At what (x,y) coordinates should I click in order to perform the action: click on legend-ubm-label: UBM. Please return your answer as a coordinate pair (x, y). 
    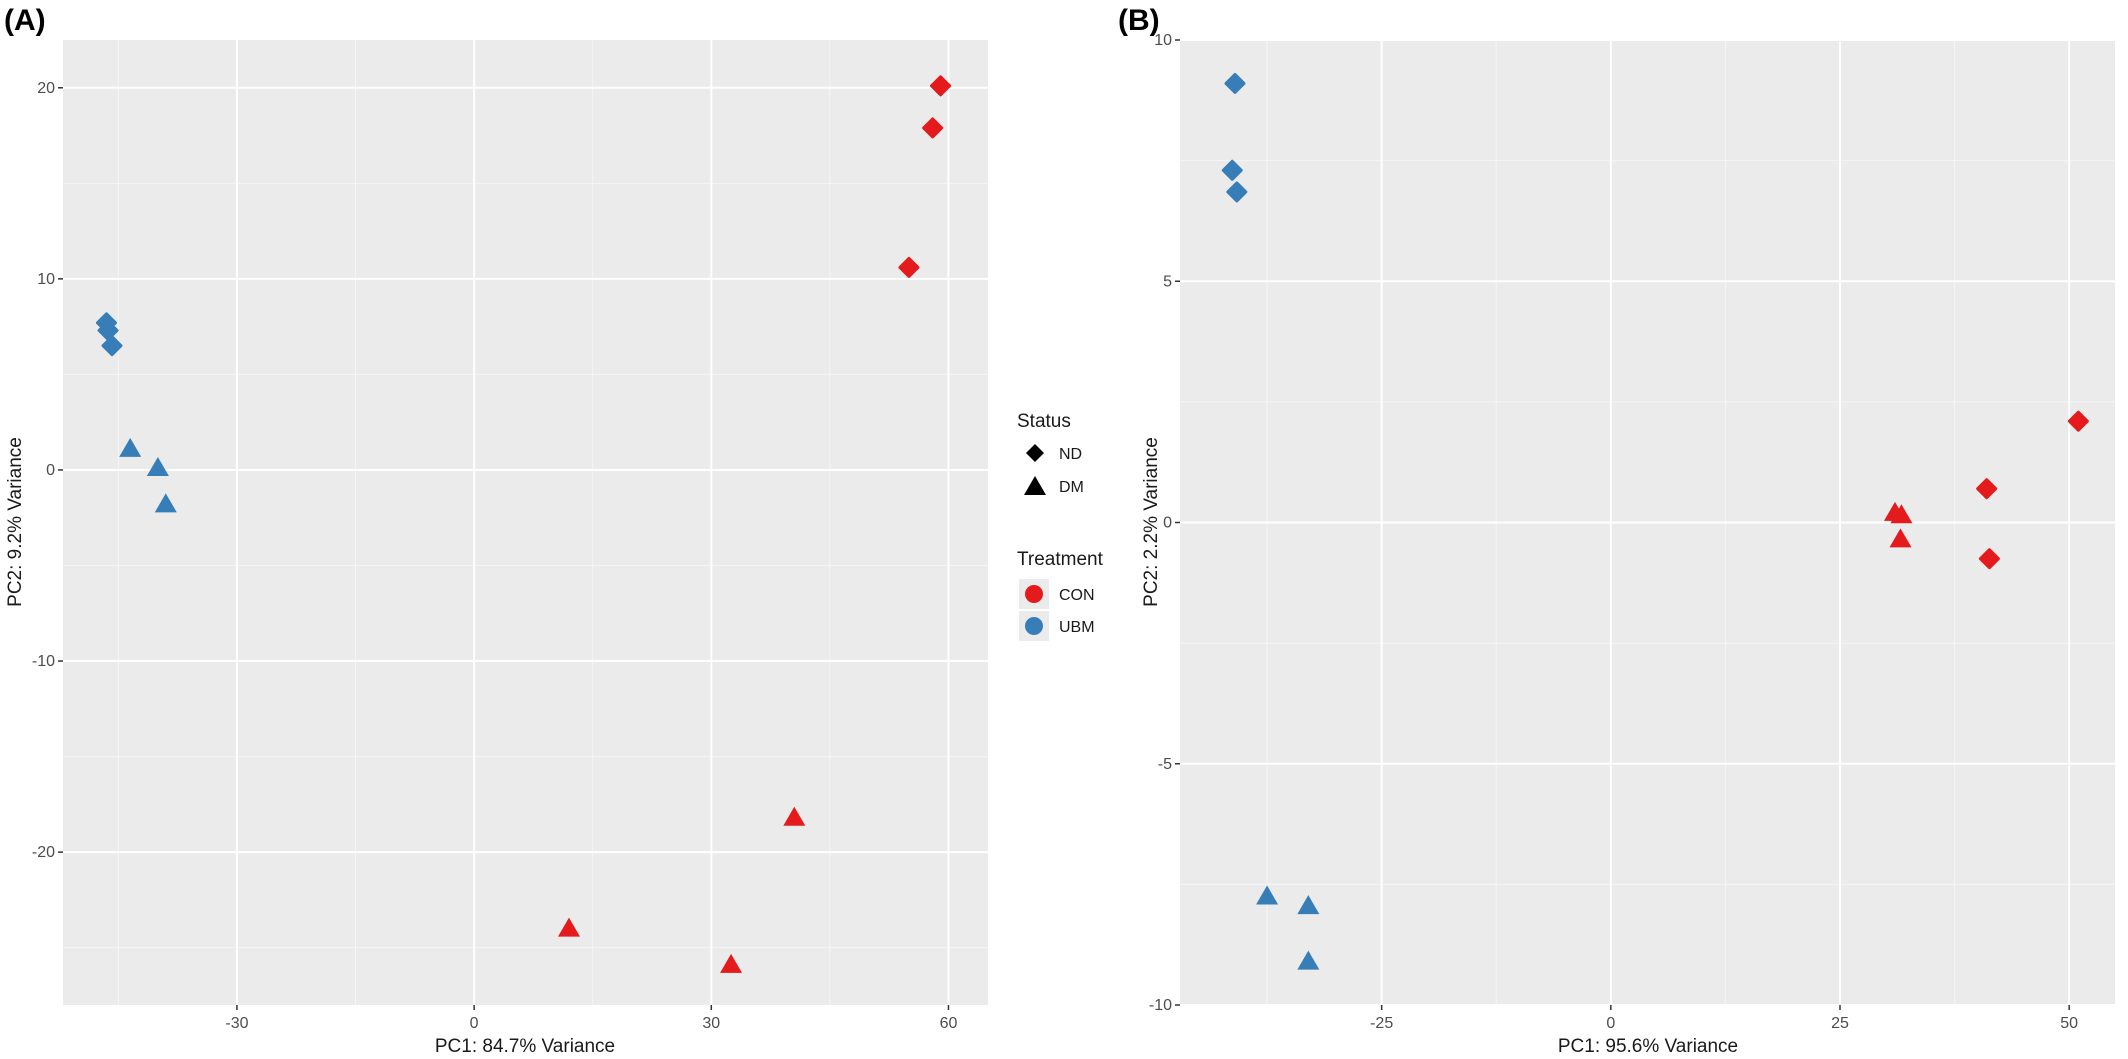
    Looking at the image, I should click on (1077, 627).